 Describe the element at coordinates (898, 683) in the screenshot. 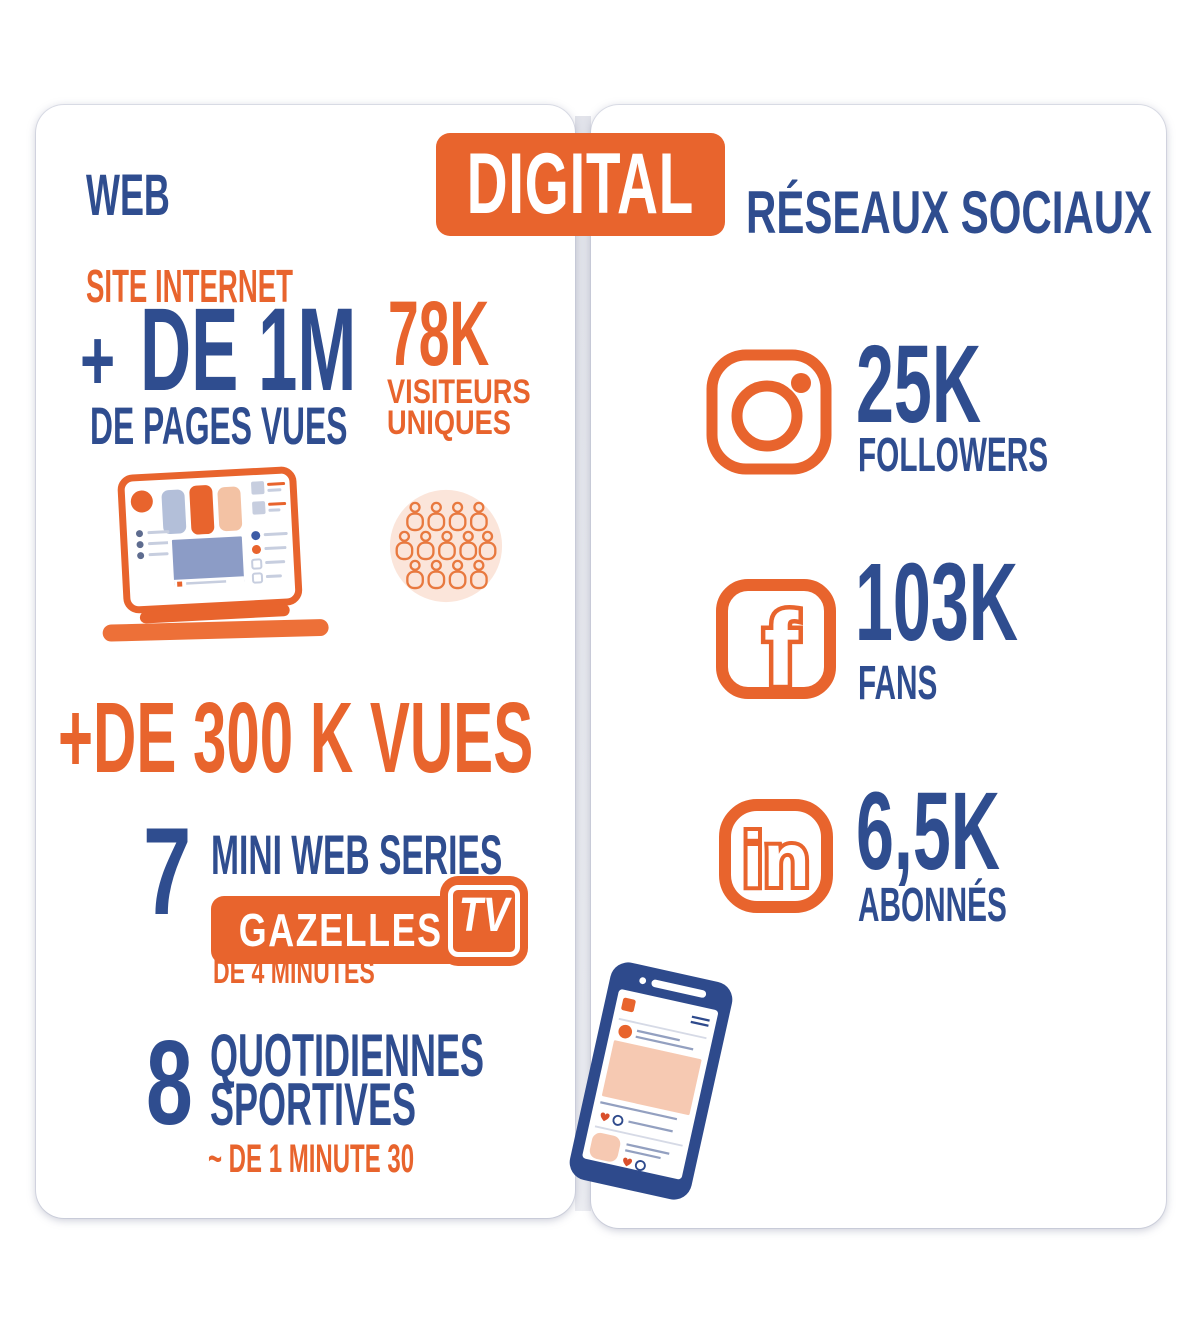

I see `facebook-label: FANS` at that location.